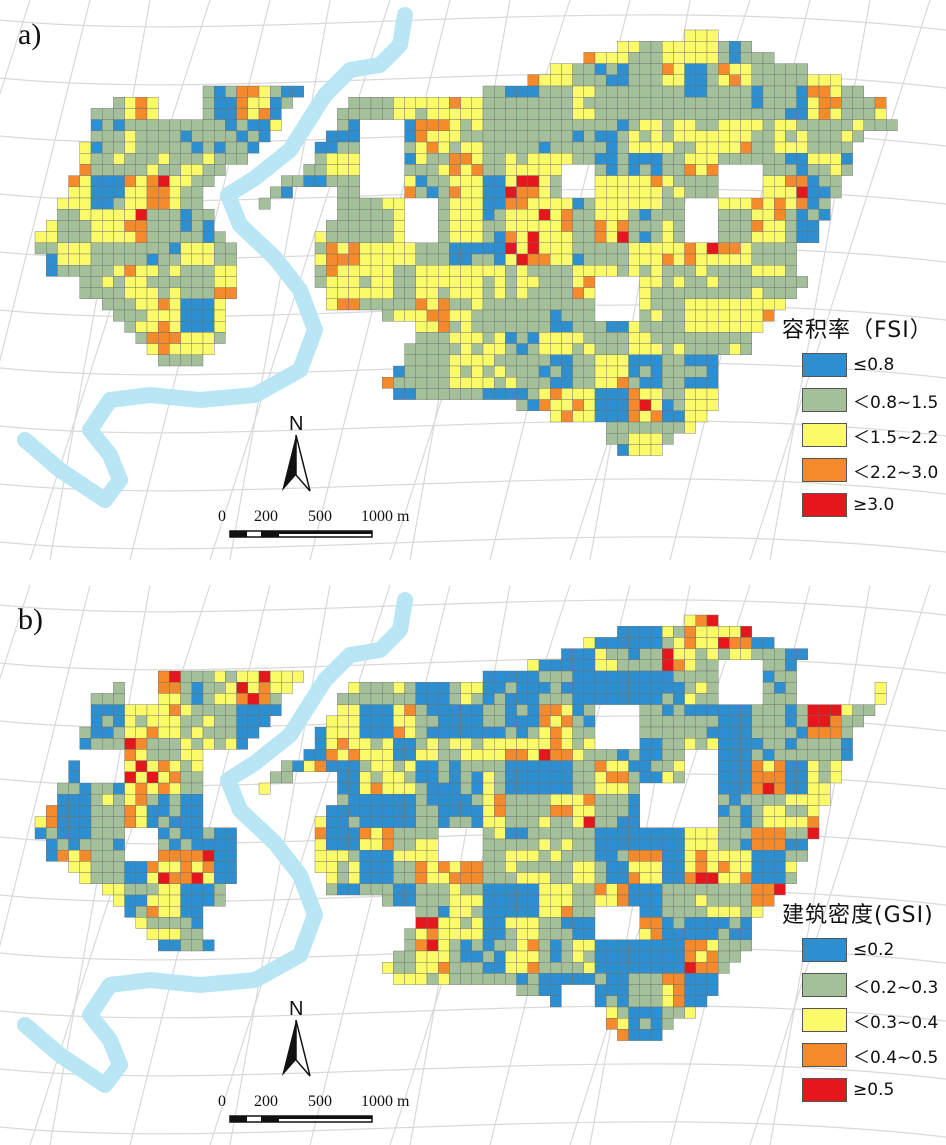  I want to click on road-line, so click(473, 665).